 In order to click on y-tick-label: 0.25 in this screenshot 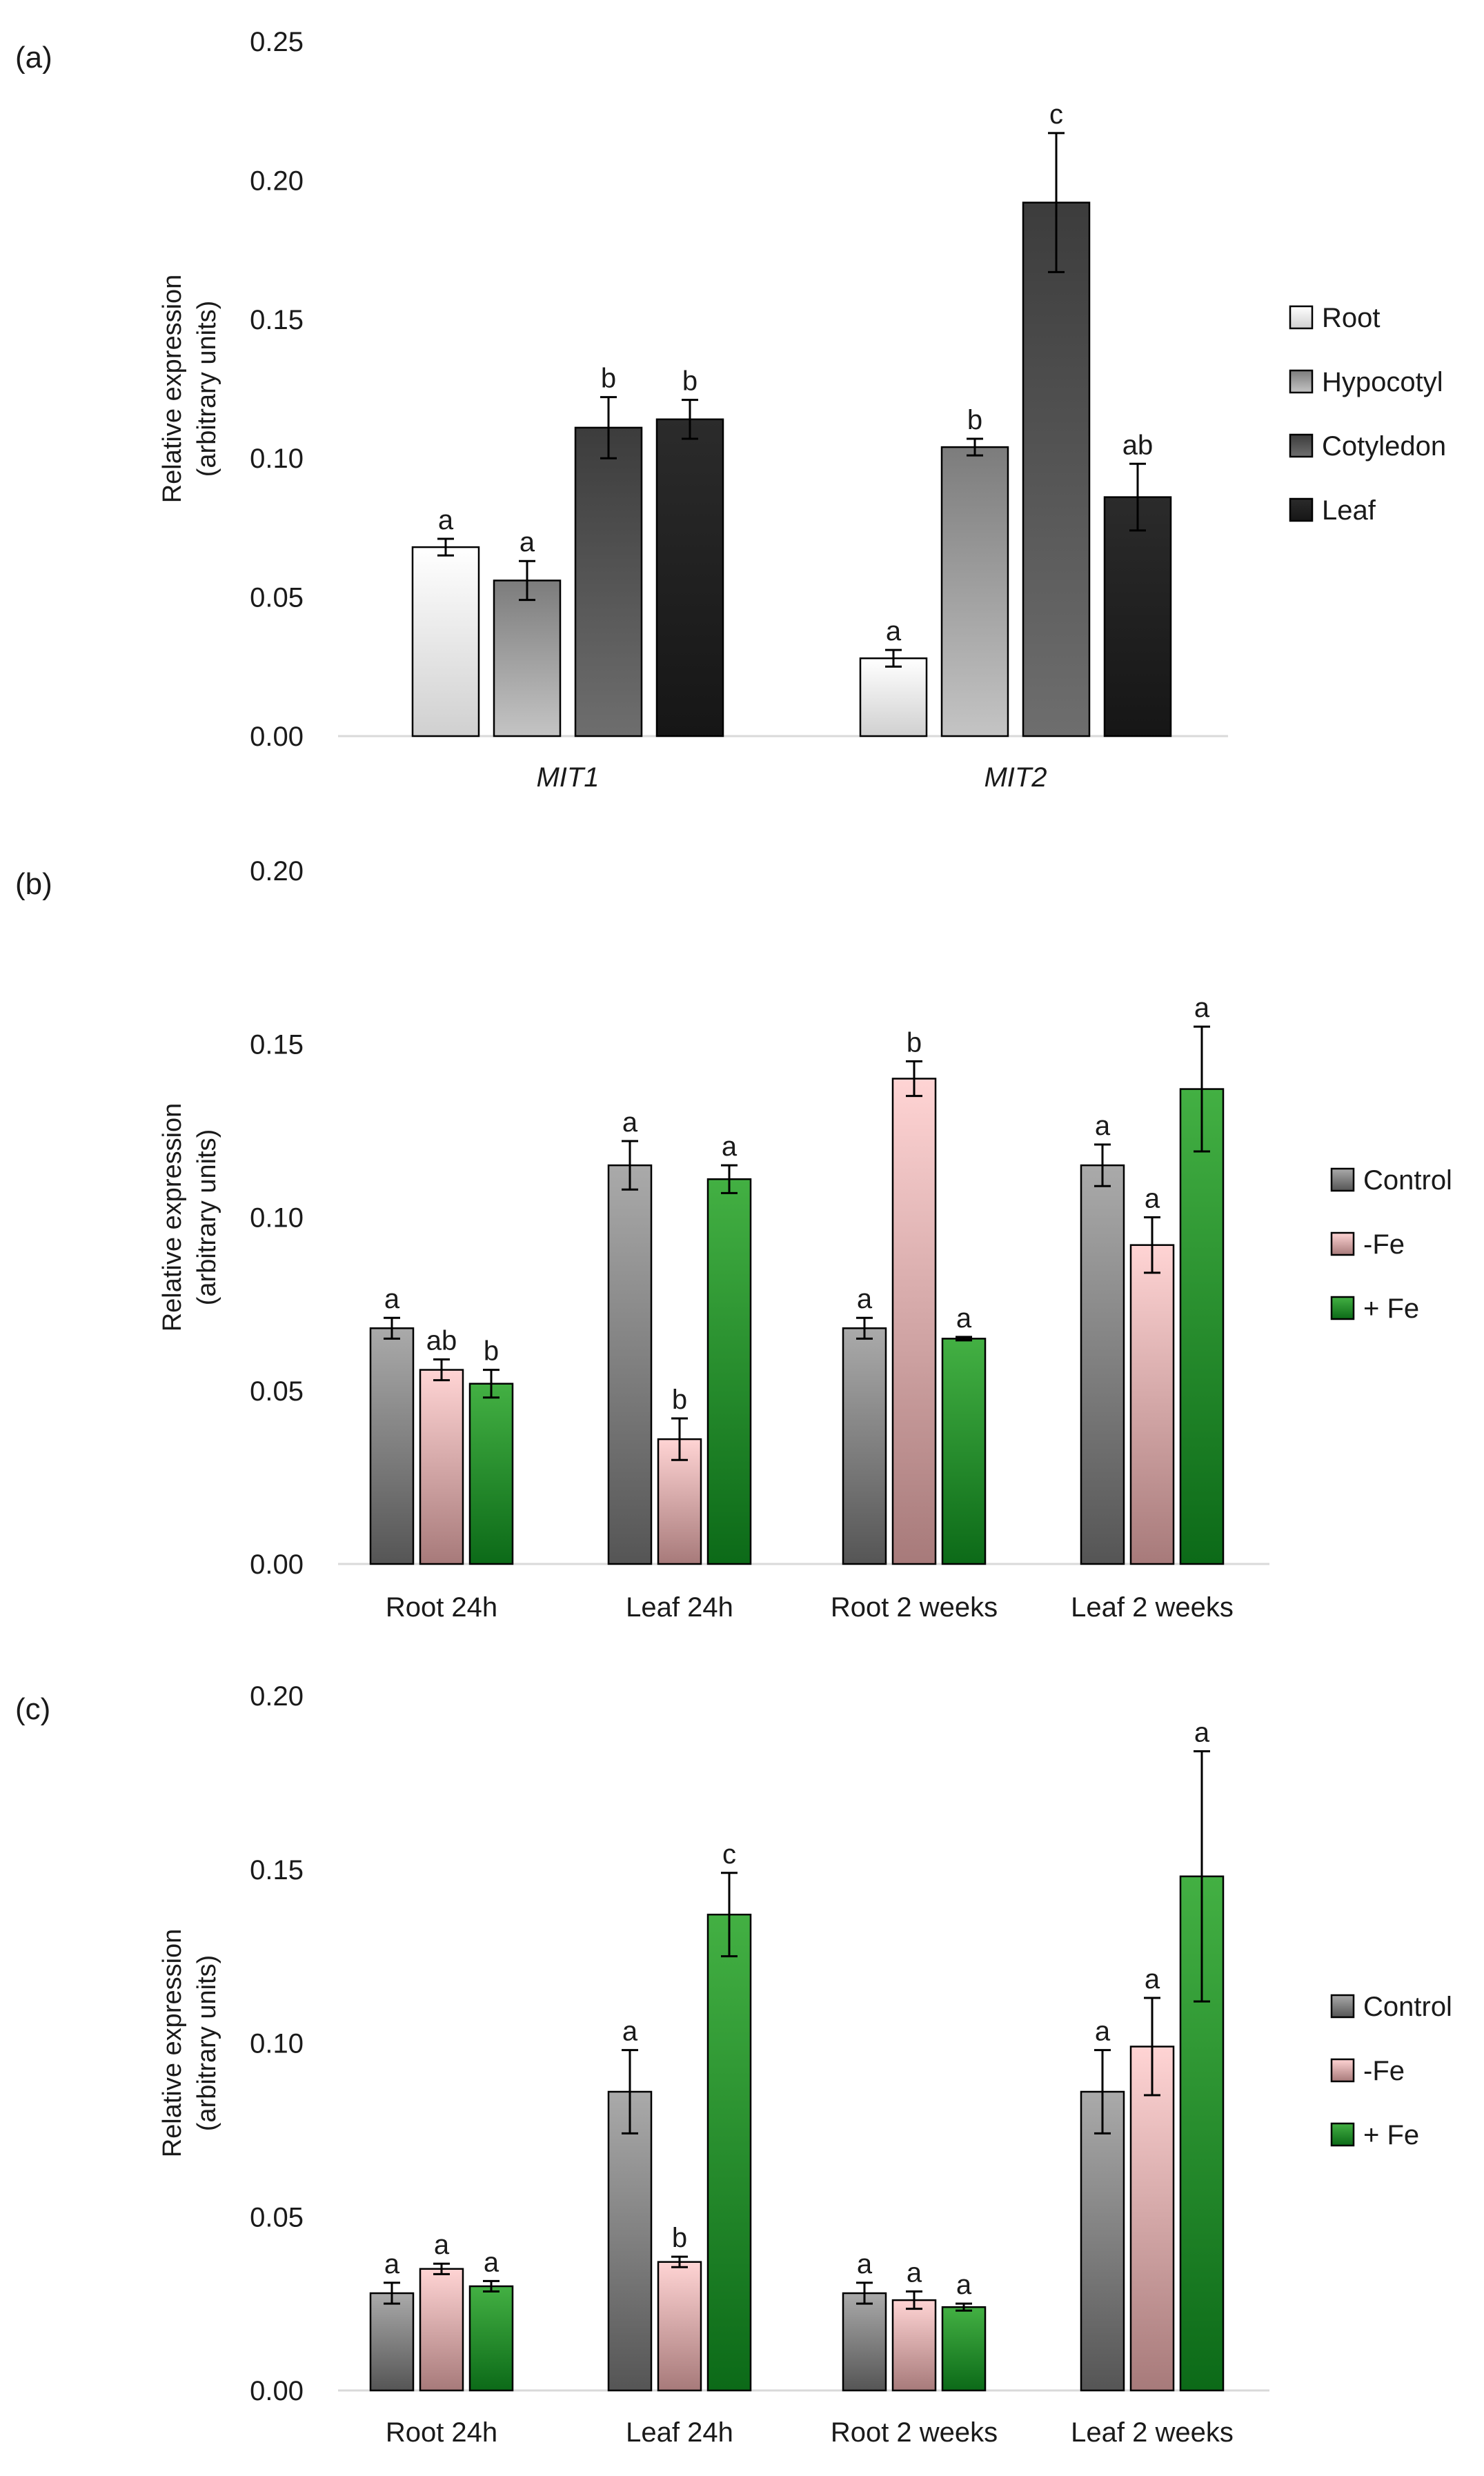, I will do `click(277, 42)`.